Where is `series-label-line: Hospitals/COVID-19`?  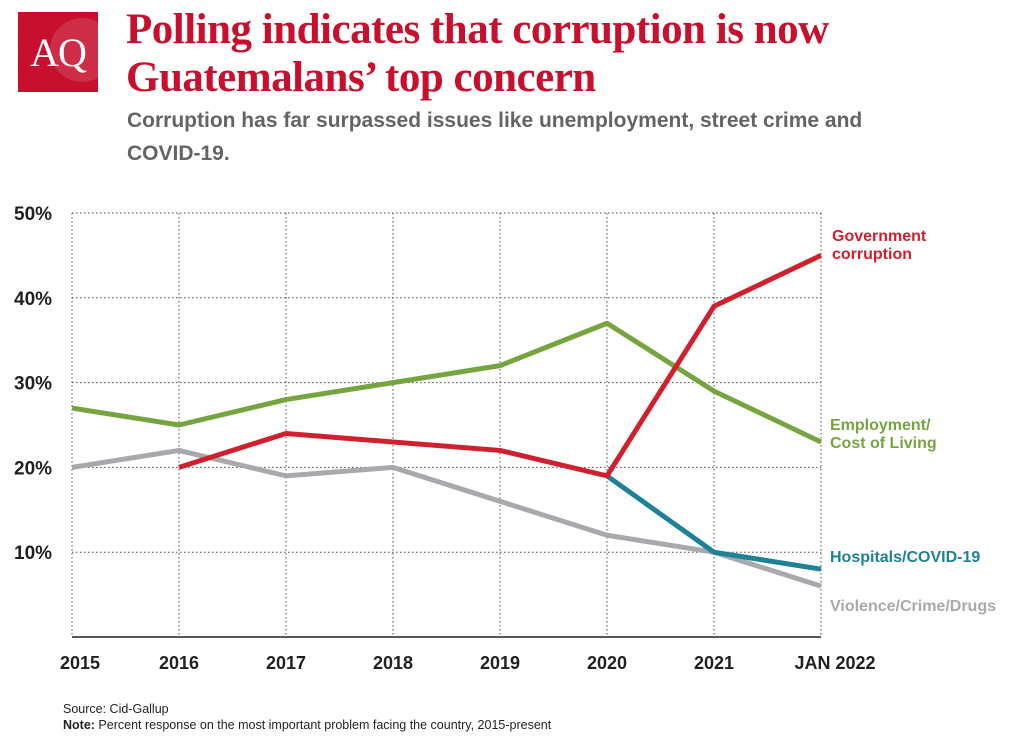 series-label-line: Hospitals/COVID-19 is located at coordinates (905, 557).